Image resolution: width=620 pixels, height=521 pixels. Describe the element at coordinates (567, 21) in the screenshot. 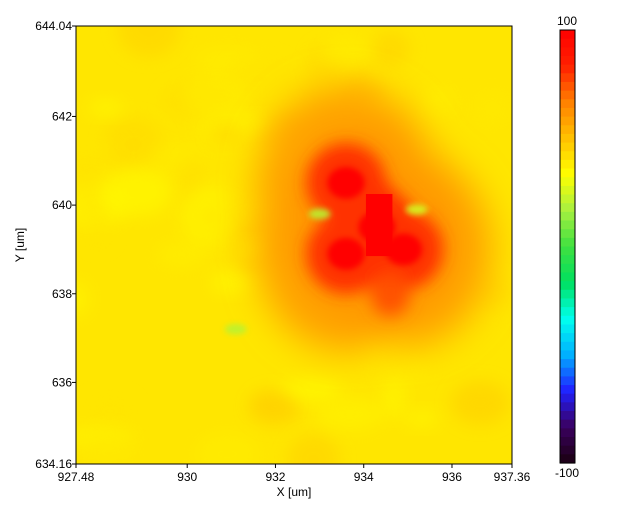

I see `colorbar-max-label: 100` at that location.